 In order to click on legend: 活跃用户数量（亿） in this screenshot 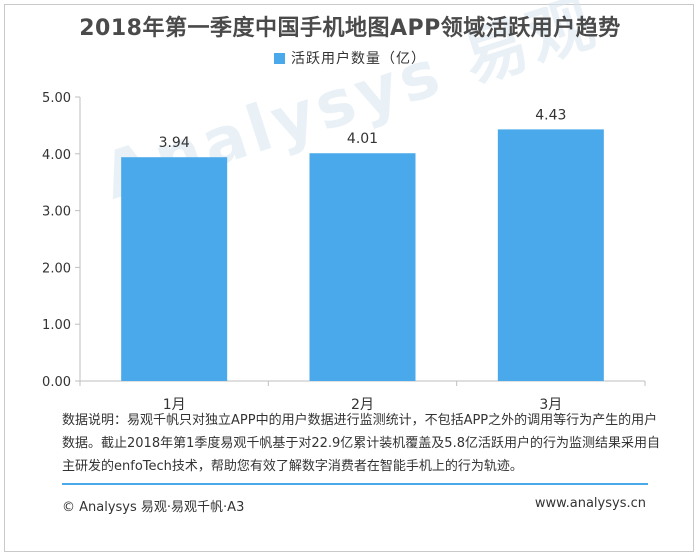, I will do `click(350, 58)`.